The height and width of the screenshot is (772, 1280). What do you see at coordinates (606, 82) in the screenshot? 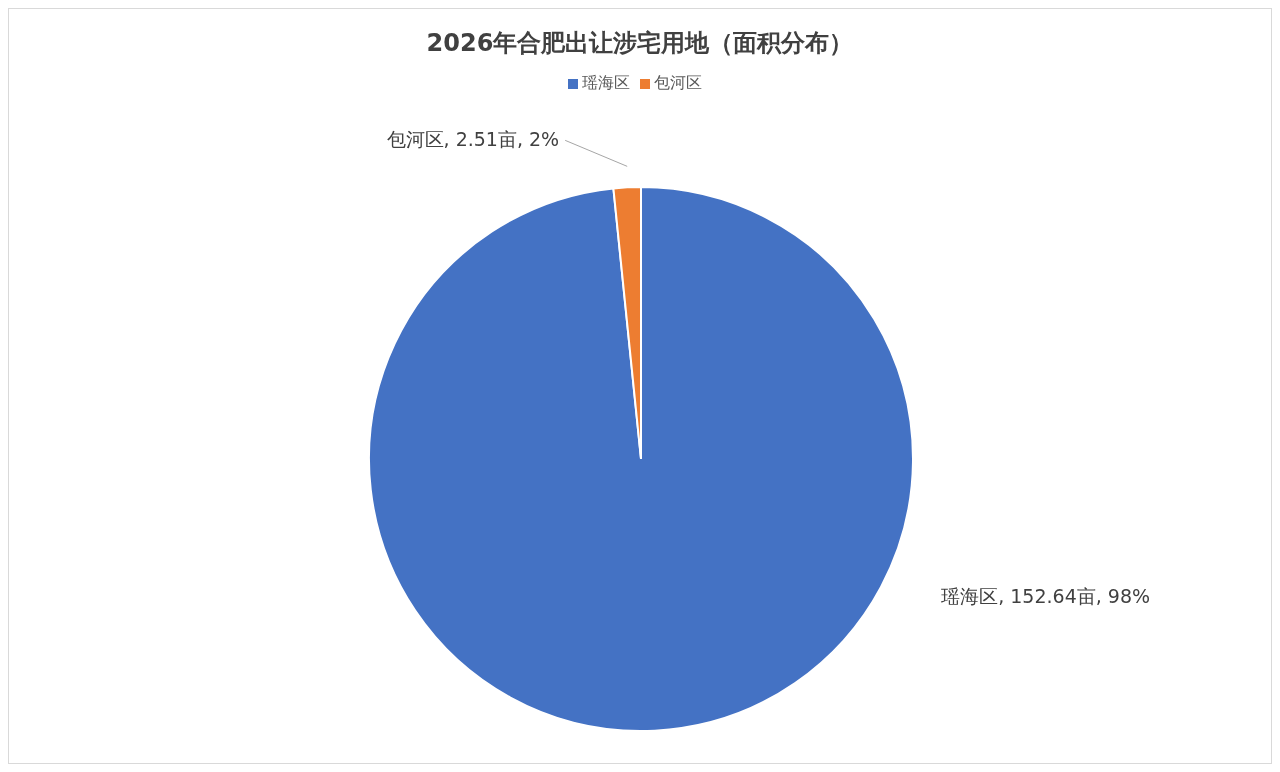
I see `legend-label: 瑶海区` at bounding box center [606, 82].